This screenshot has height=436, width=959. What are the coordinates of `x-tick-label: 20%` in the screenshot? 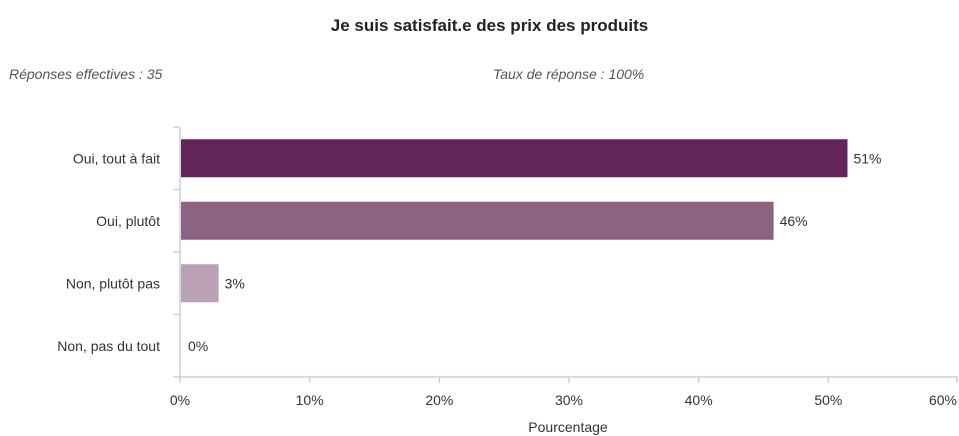 It's located at (439, 400).